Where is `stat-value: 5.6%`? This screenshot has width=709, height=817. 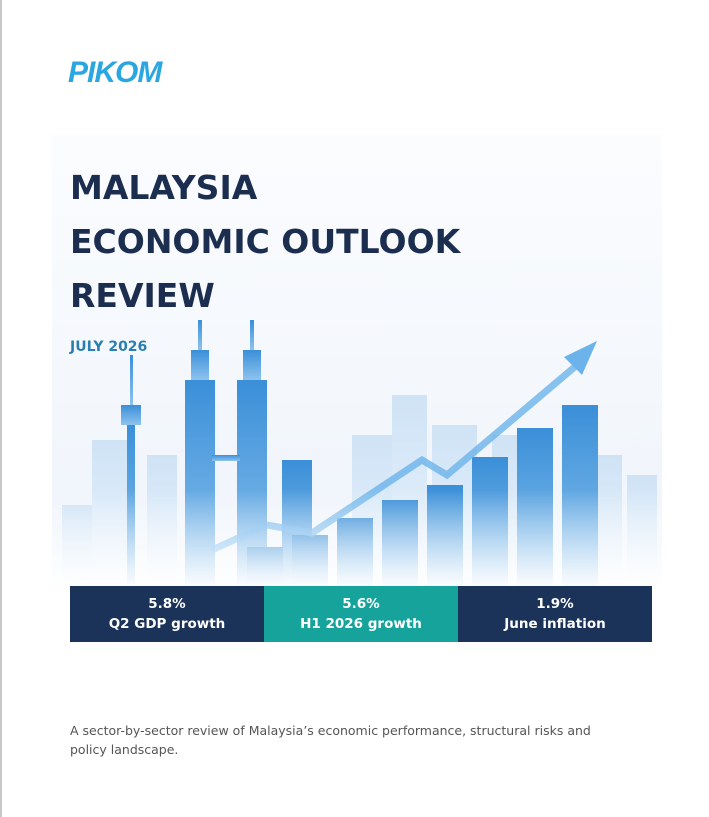 stat-value: 5.6% is located at coordinates (361, 604).